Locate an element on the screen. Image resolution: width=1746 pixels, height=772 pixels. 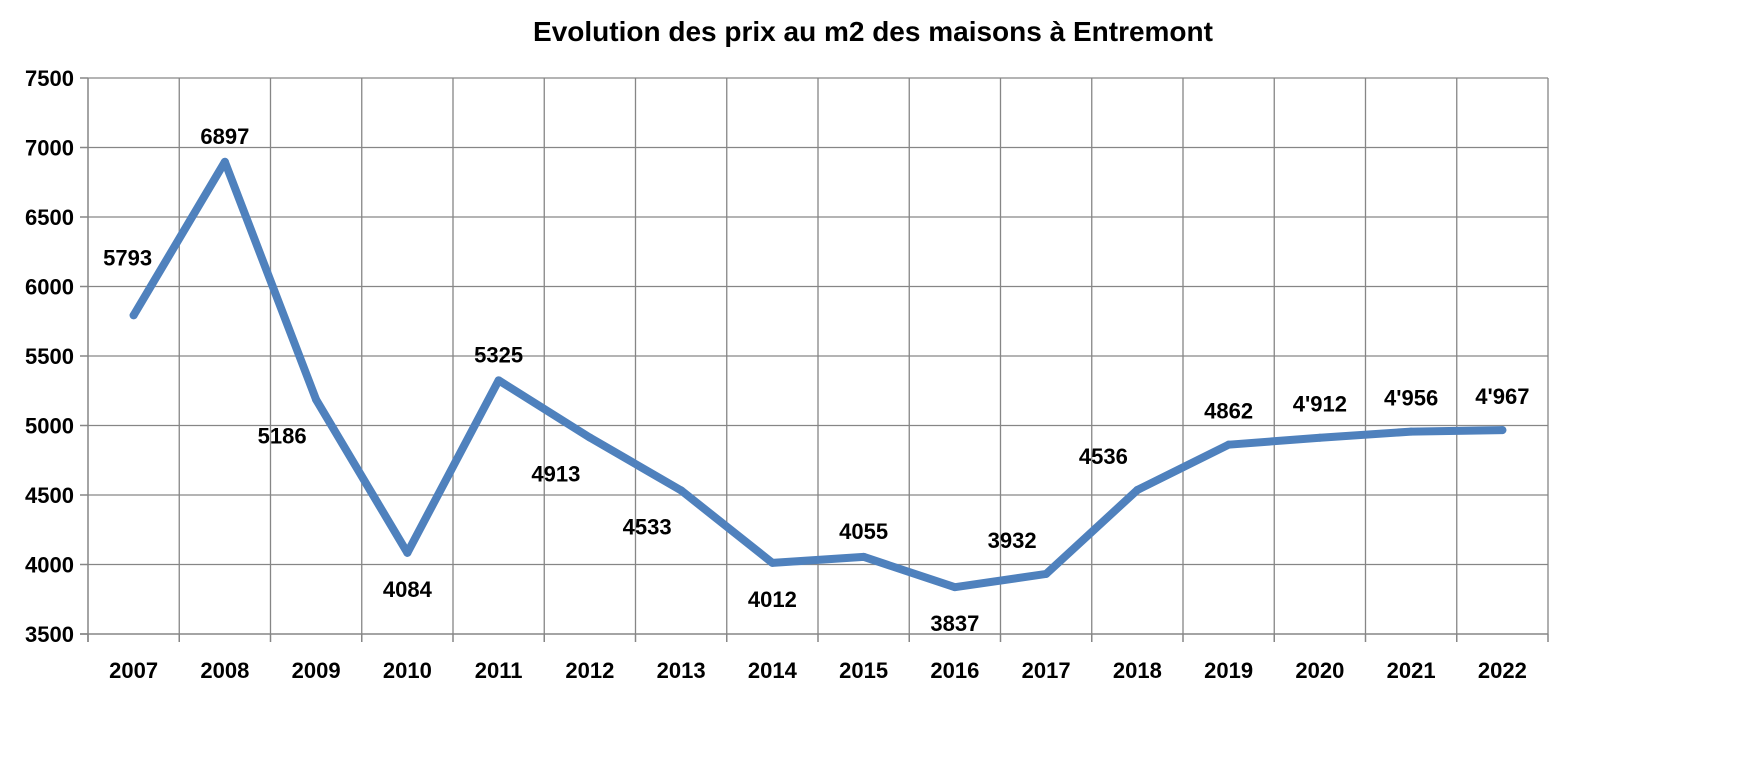
y-tick-label: 6500 is located at coordinates (49, 217).